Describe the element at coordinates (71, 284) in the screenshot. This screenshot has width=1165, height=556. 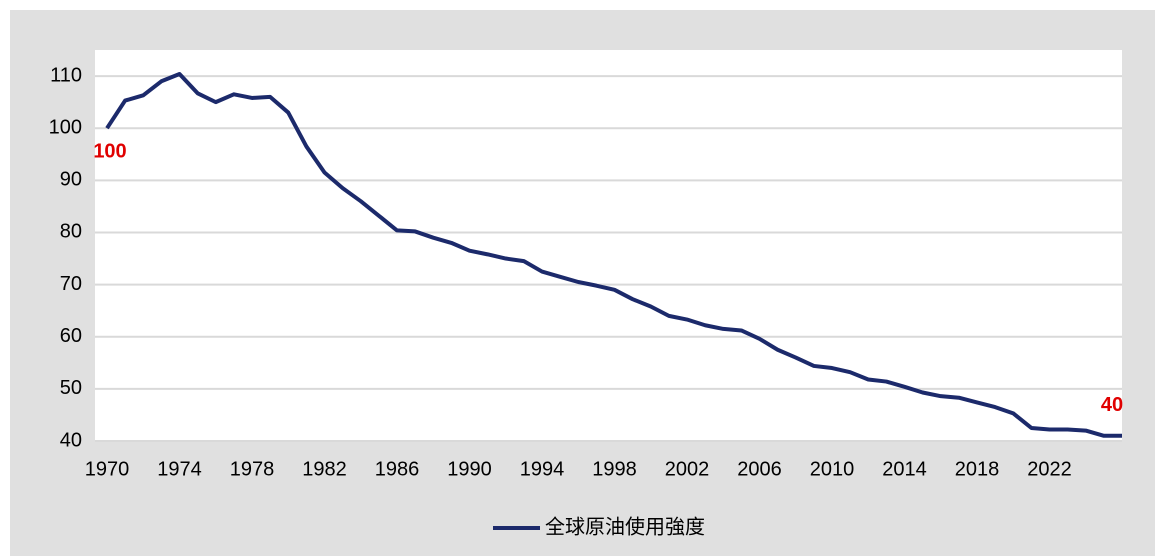
I see `y-tick-label: 70` at that location.